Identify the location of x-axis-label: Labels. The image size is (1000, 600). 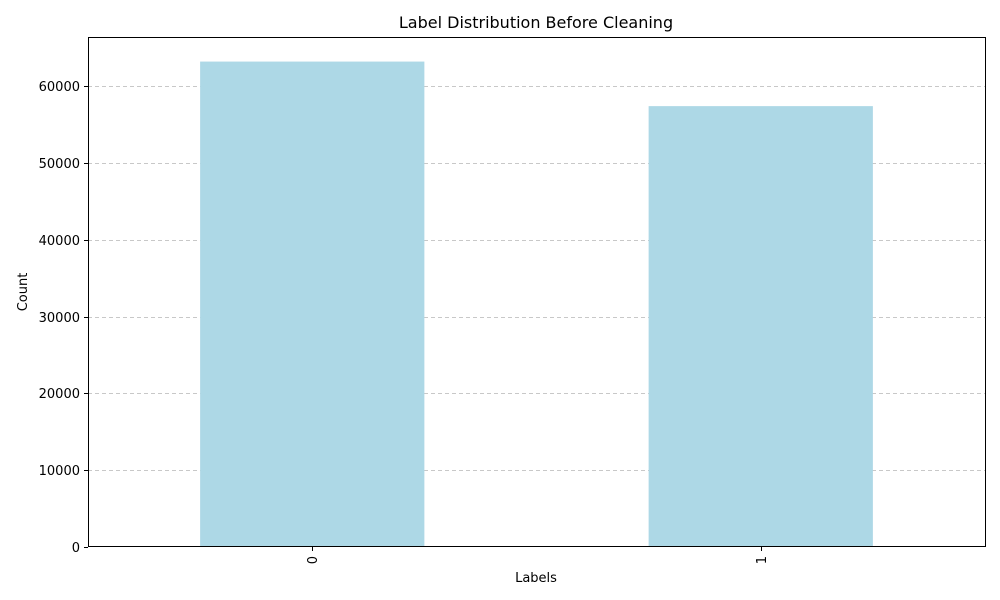
(536, 578).